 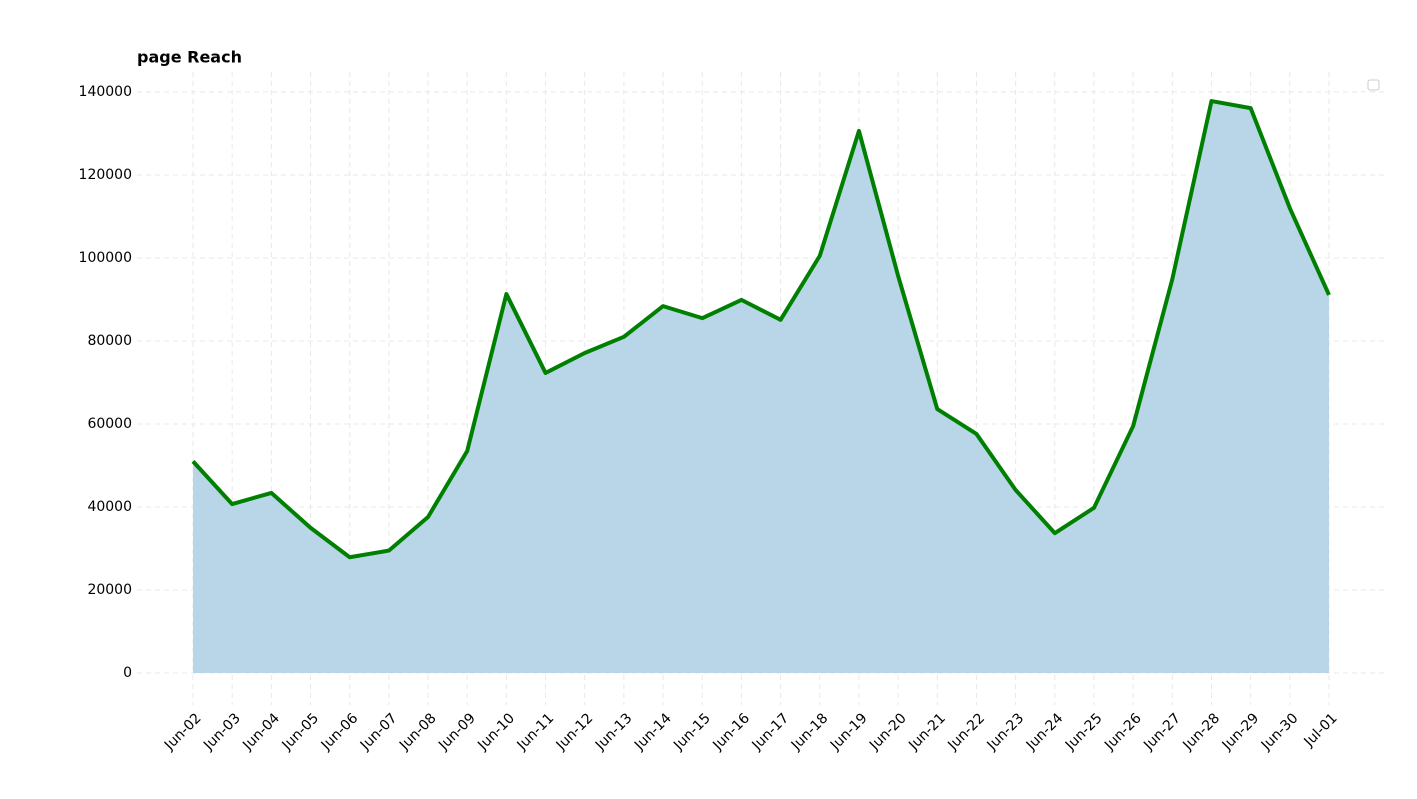 I want to click on x-tick-label: Jun-21, so click(x=927, y=732).